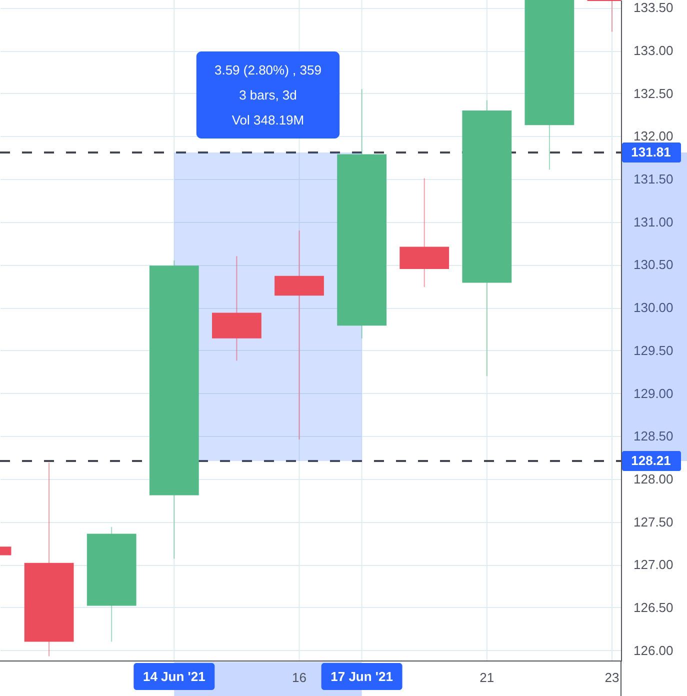 The height and width of the screenshot is (696, 687). What do you see at coordinates (654, 264) in the screenshot?
I see `y-tick-label: 130.50` at bounding box center [654, 264].